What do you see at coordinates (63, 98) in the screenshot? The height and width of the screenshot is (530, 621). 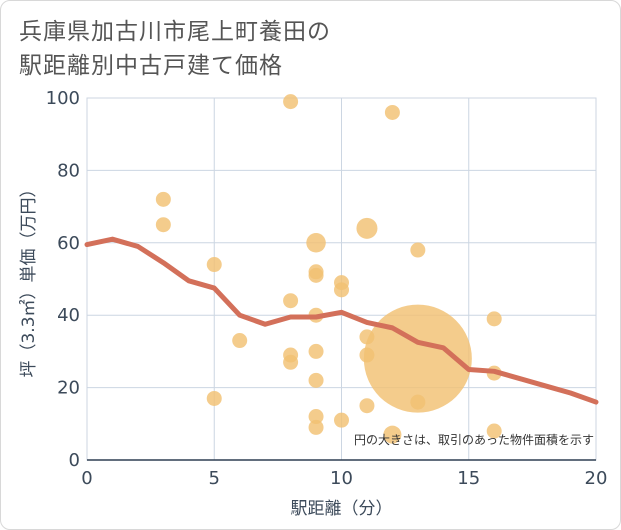 I see `y-tick-label: 100` at bounding box center [63, 98].